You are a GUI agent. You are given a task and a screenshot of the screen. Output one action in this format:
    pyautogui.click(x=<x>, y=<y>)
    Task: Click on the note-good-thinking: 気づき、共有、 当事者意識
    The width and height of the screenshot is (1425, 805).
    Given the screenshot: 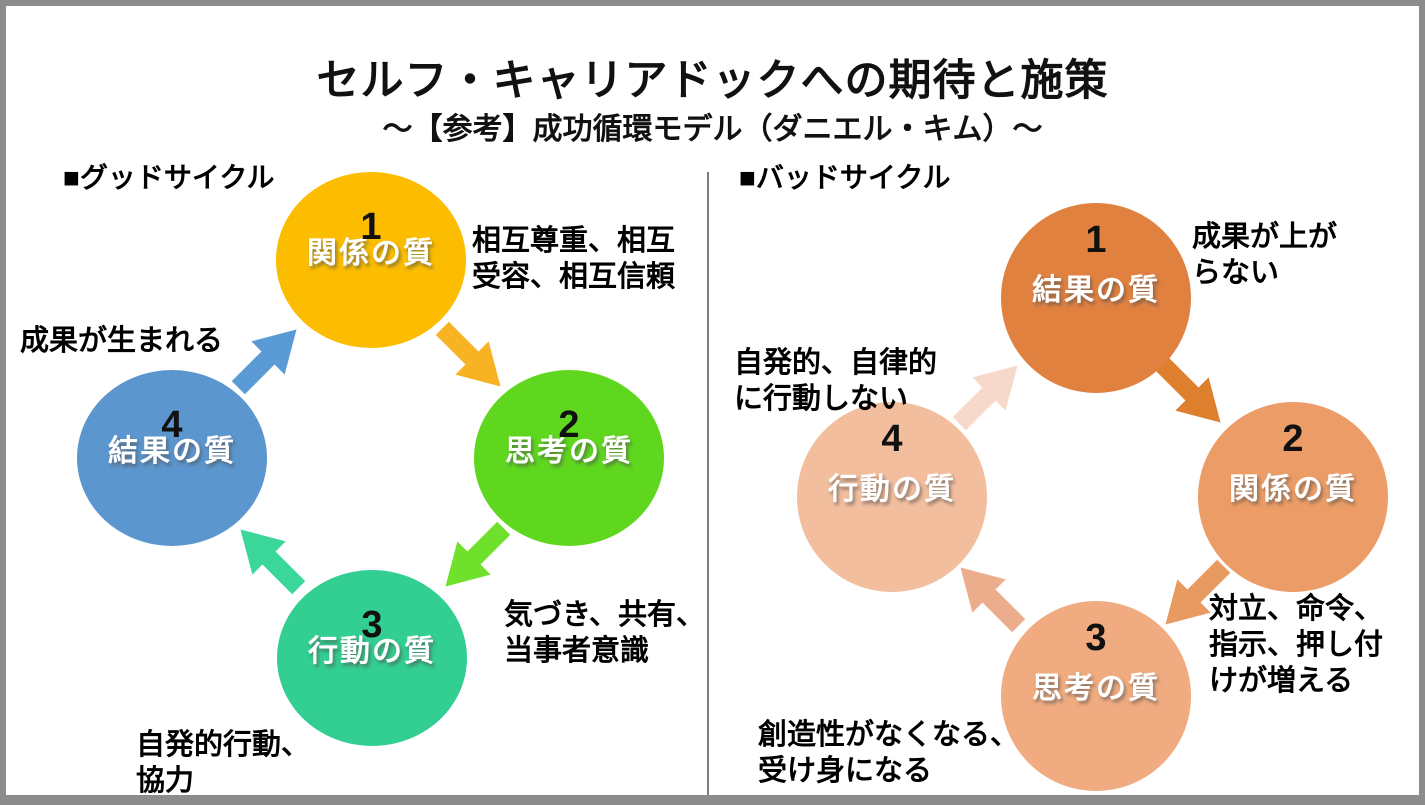 What is the action you would take?
    pyautogui.click(x=604, y=633)
    